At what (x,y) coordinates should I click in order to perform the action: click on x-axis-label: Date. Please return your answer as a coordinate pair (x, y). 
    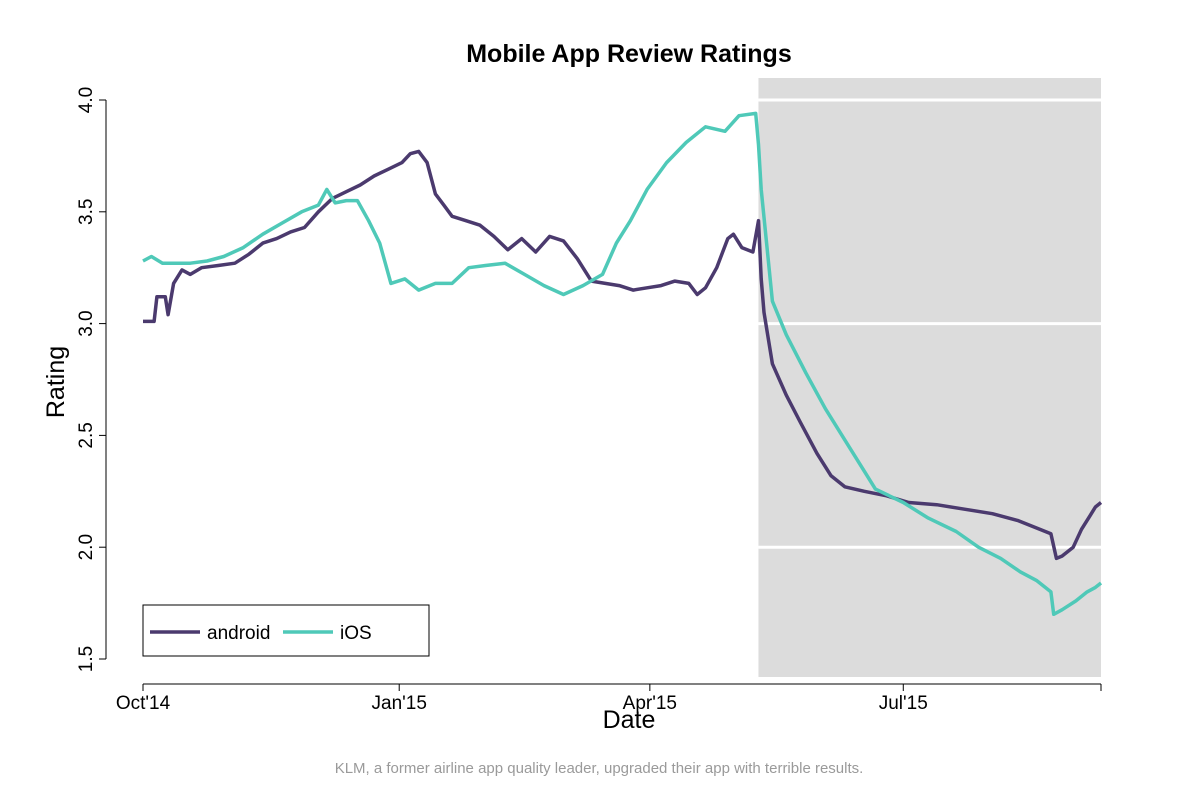
    Looking at the image, I should click on (629, 720).